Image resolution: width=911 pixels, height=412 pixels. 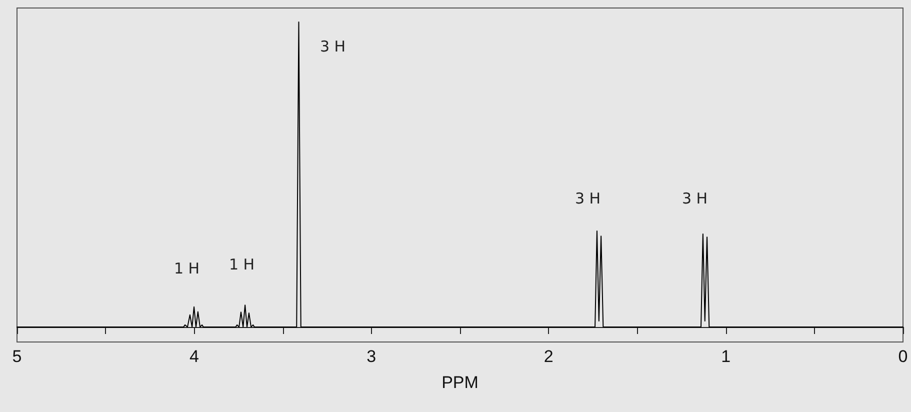 I want to click on x-tick-label: 1, so click(x=726, y=356).